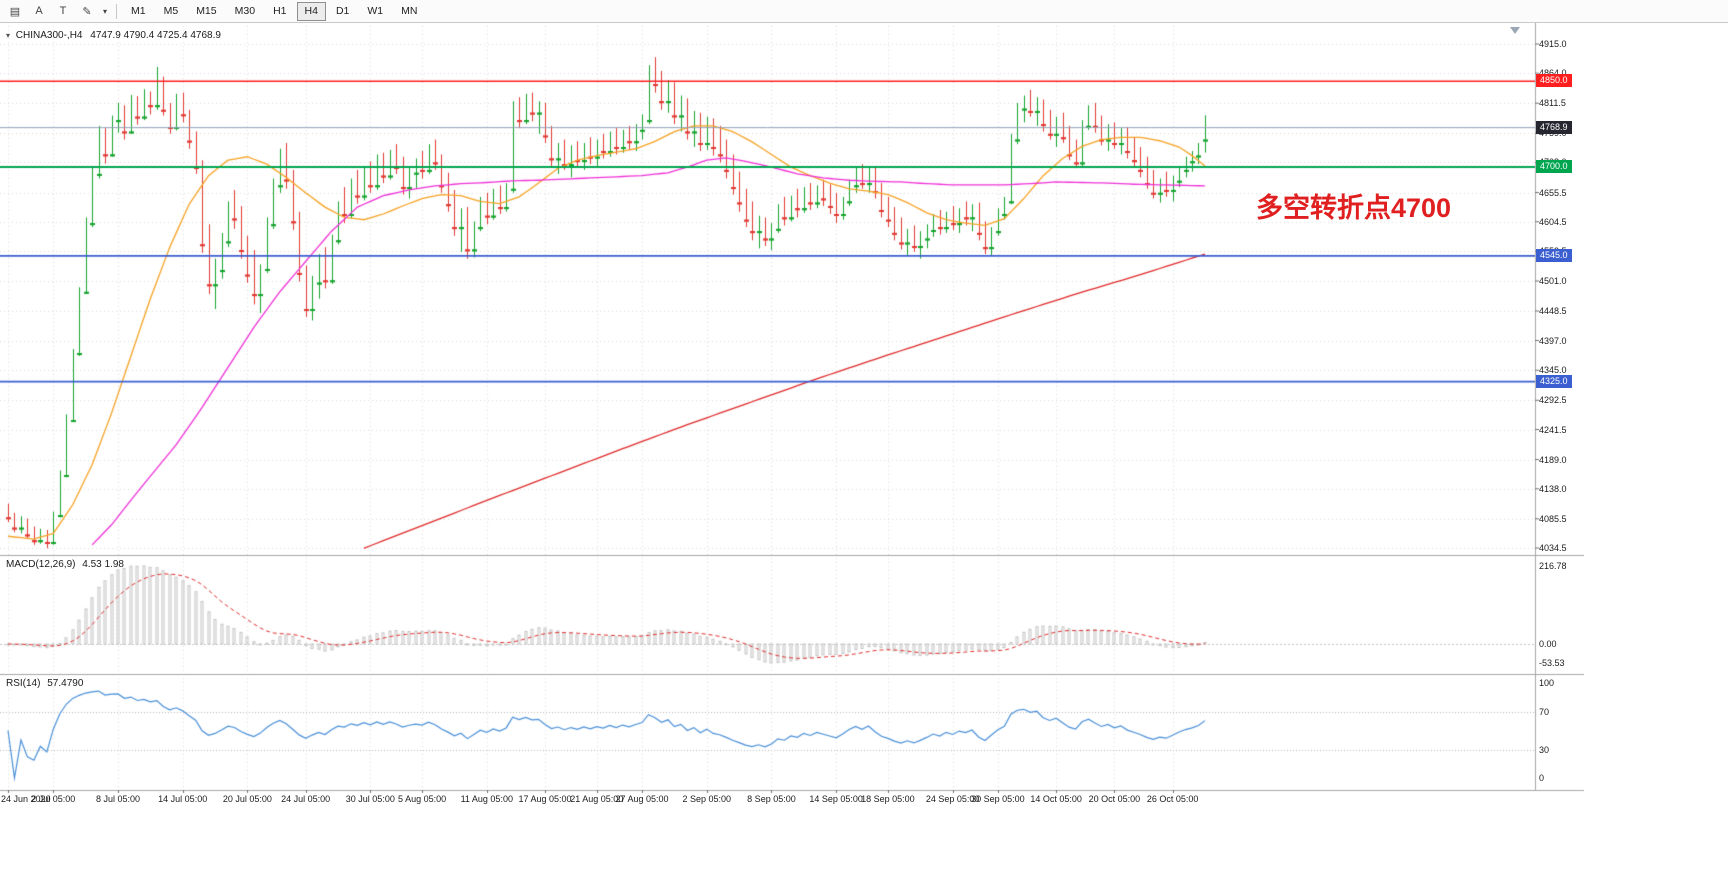  What do you see at coordinates (707, 799) in the screenshot?
I see `date-tick-label: 2 Sep 05:00` at bounding box center [707, 799].